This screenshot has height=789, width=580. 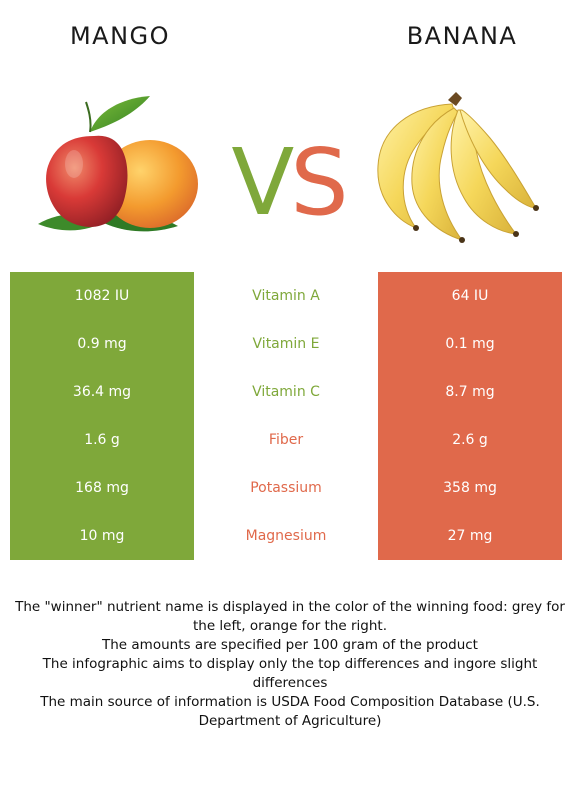 I want to click on vs-label: VS, so click(x=288, y=183).